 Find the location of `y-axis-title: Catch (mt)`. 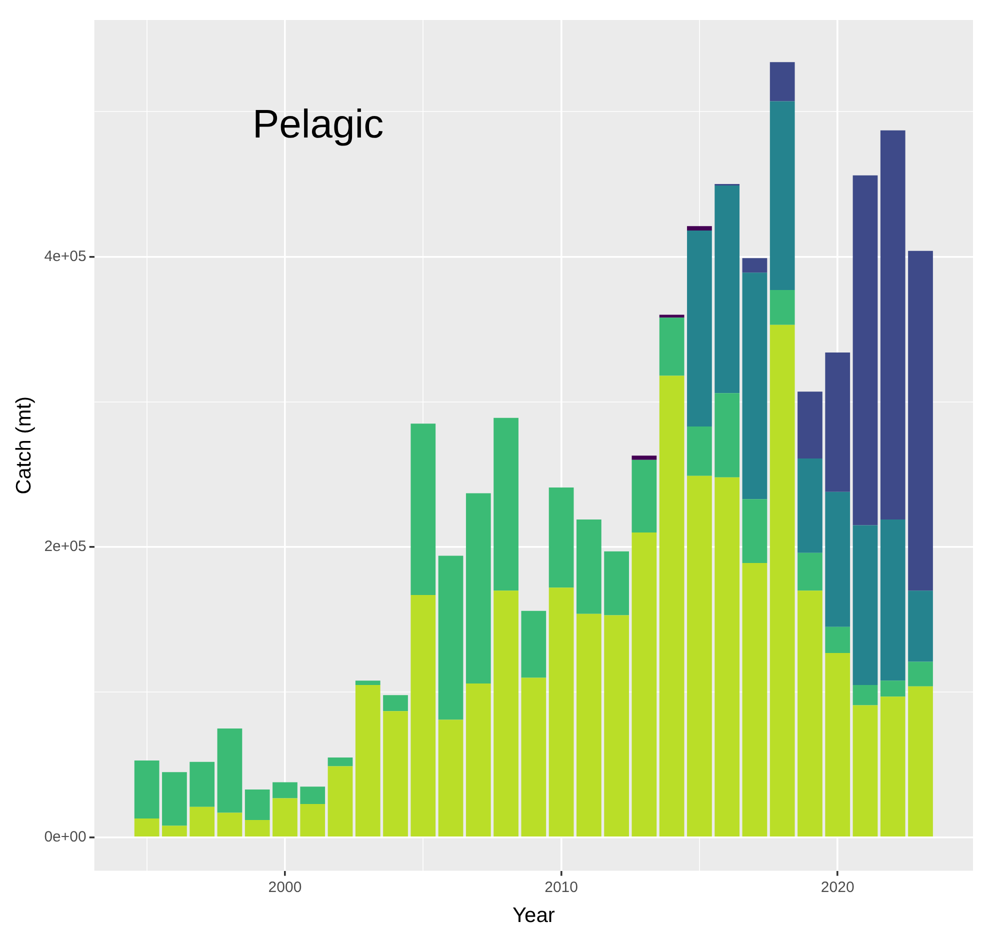

y-axis-title: Catch (mt) is located at coordinates (24, 445).